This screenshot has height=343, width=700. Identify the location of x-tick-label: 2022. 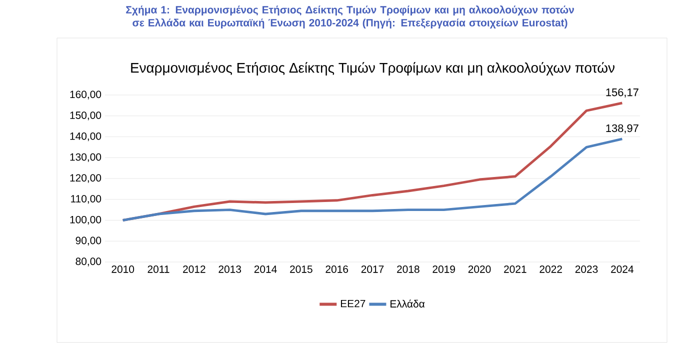
(551, 269).